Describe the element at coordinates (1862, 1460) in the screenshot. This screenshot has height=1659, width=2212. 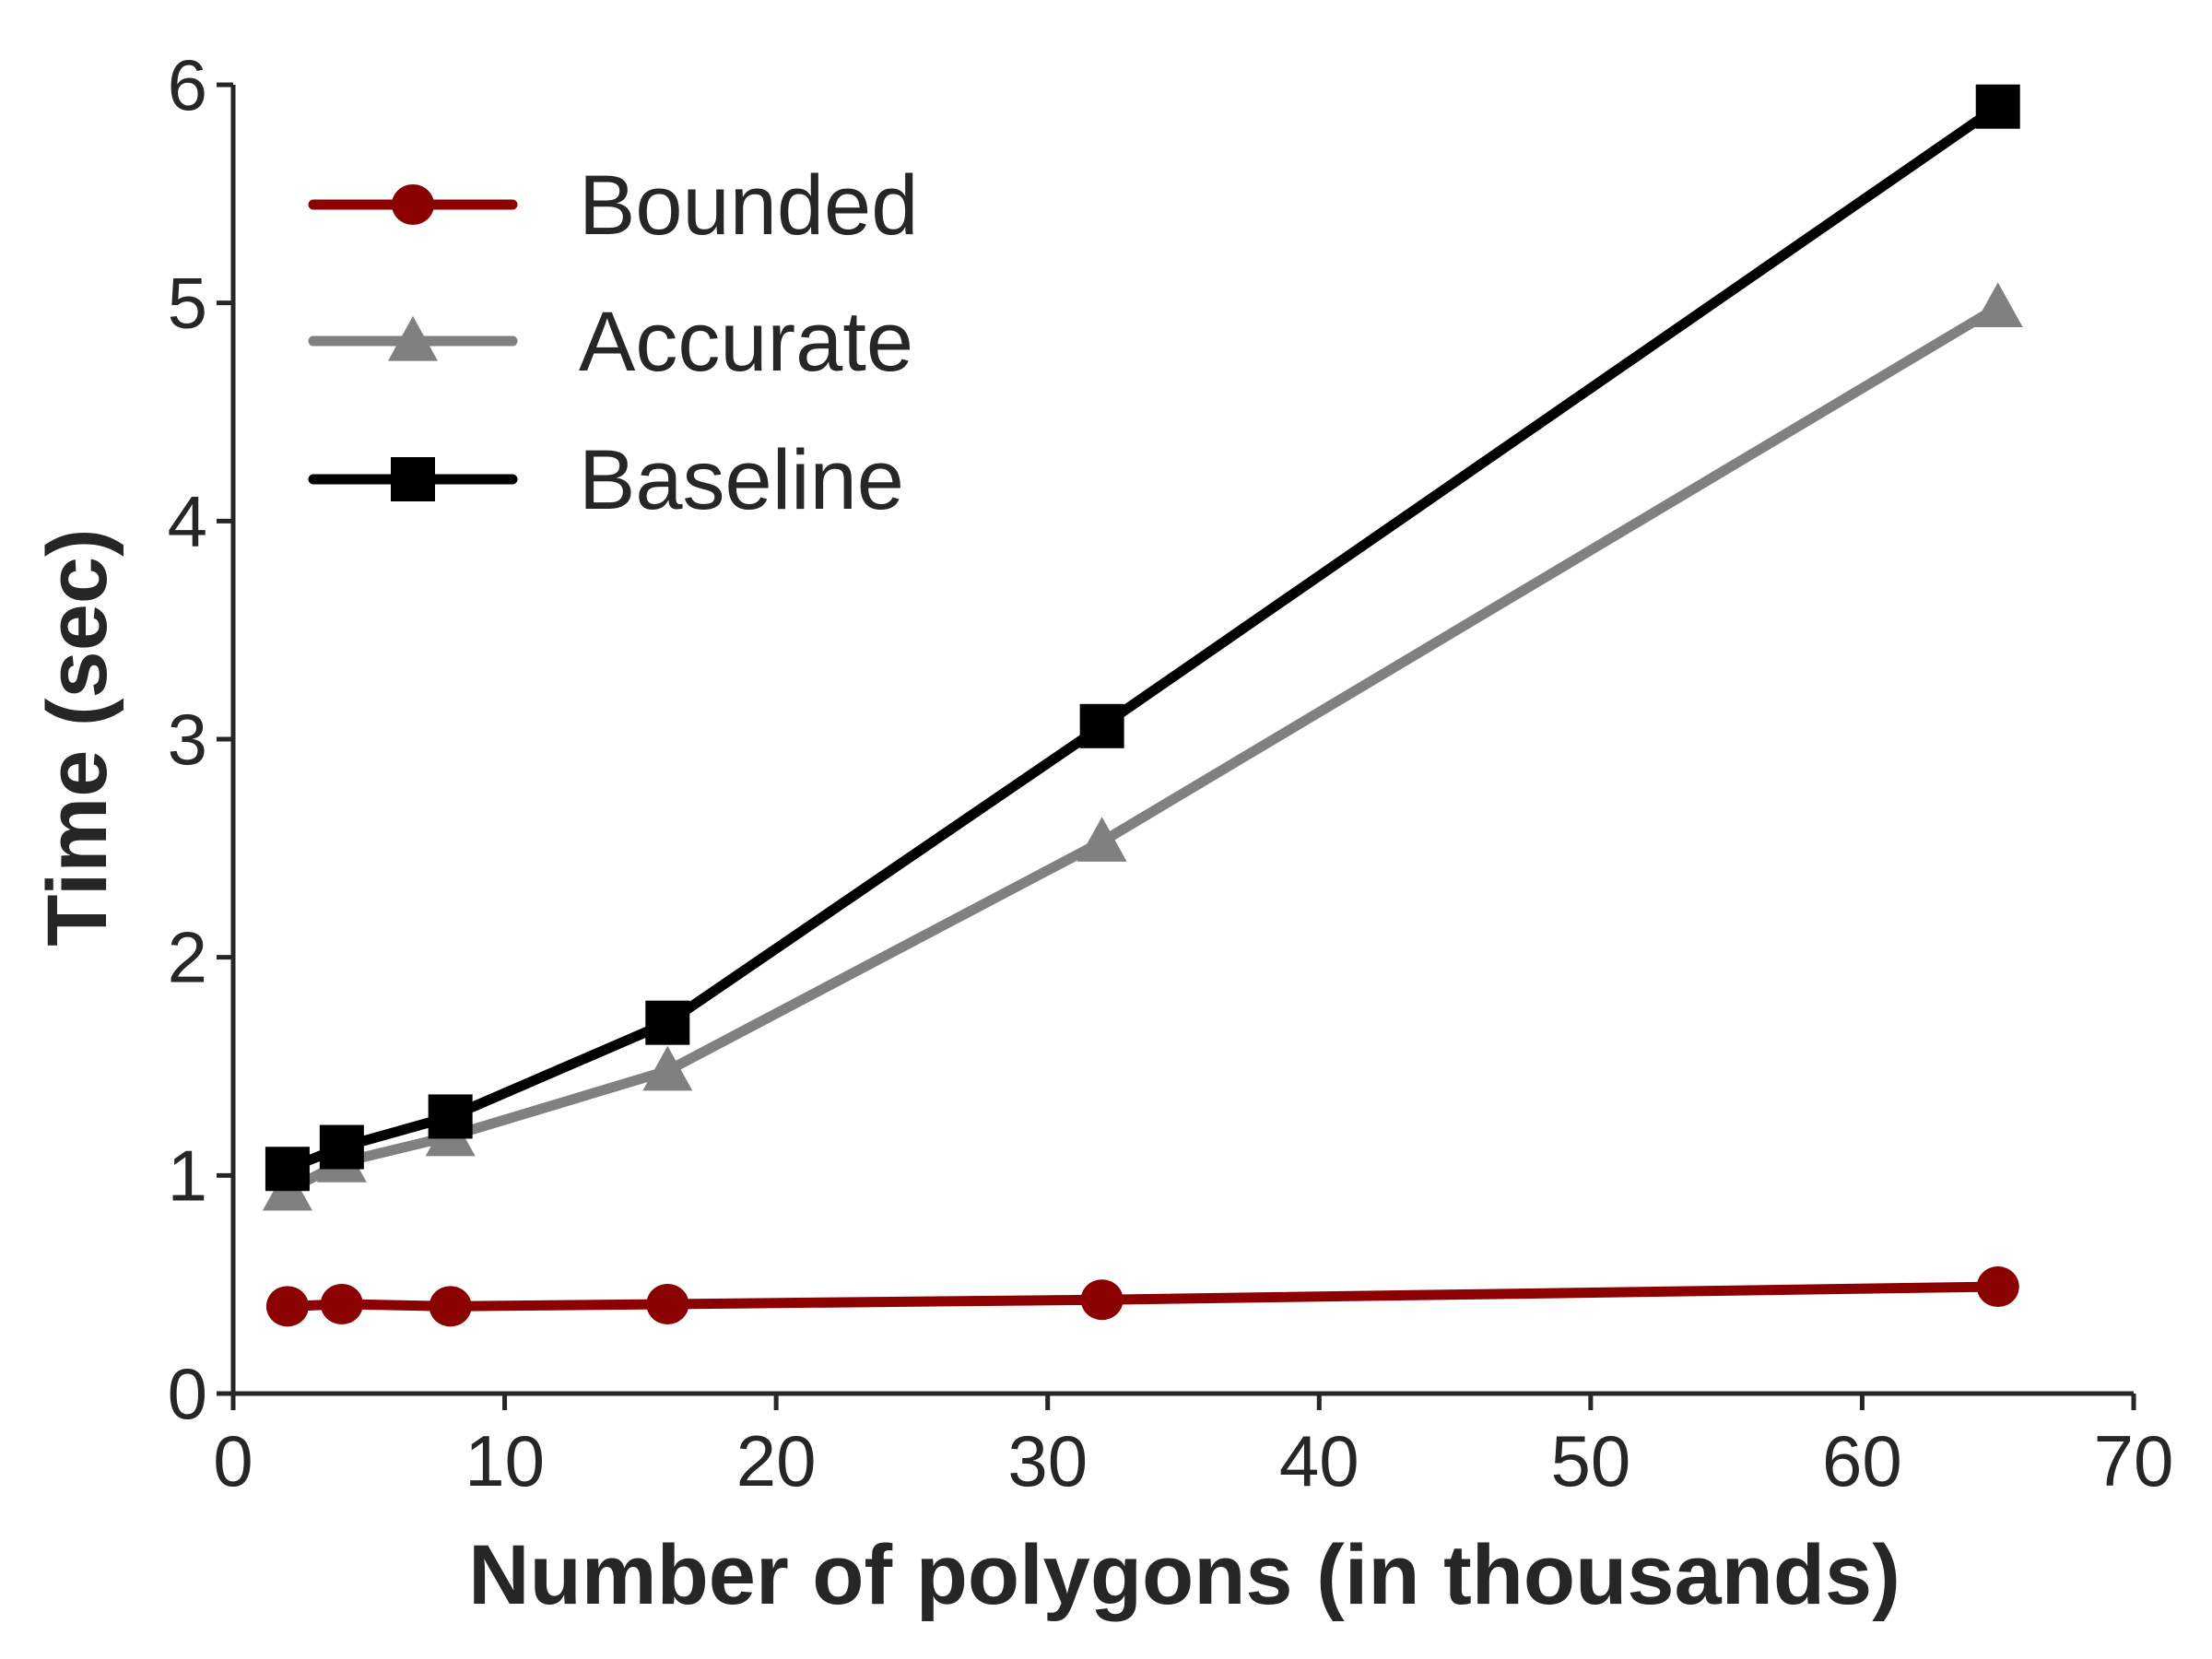
I see `x-tick-label: 60` at that location.